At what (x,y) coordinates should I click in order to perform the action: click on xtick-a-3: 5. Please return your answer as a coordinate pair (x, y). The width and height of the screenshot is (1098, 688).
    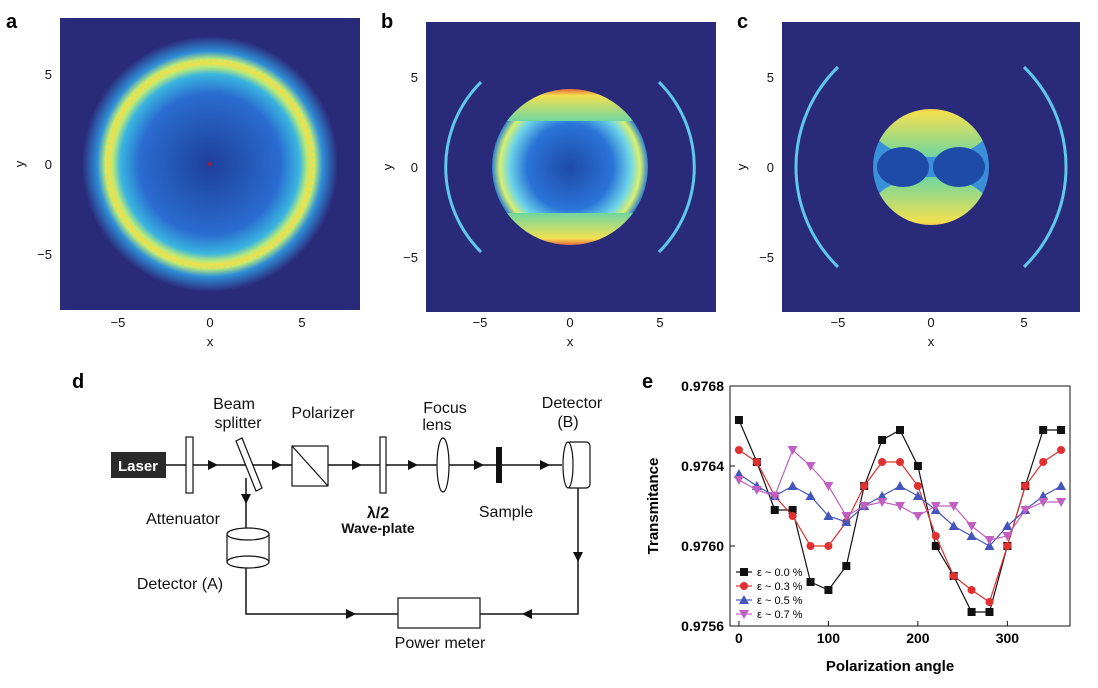
    Looking at the image, I should click on (301, 322).